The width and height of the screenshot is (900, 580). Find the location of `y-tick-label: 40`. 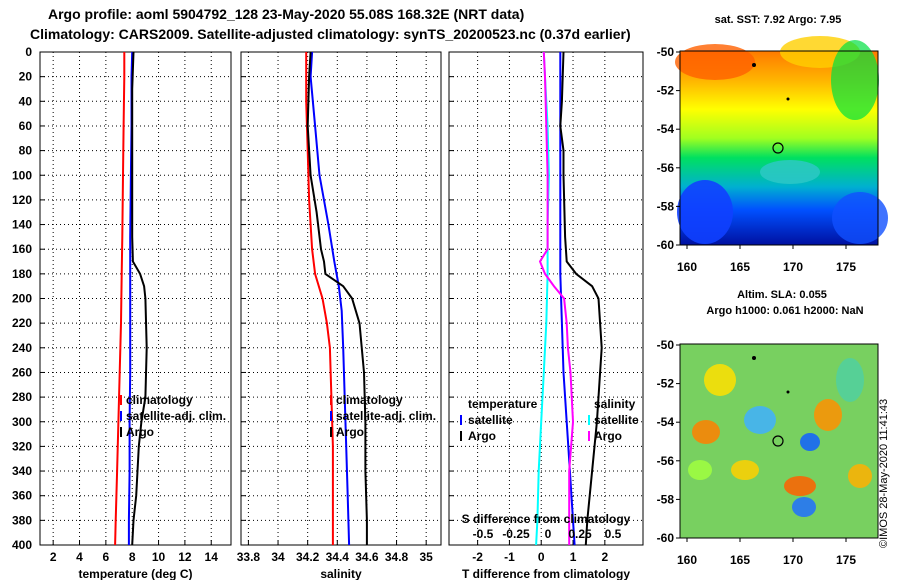

y-tick-label: 40 is located at coordinates (26, 101).